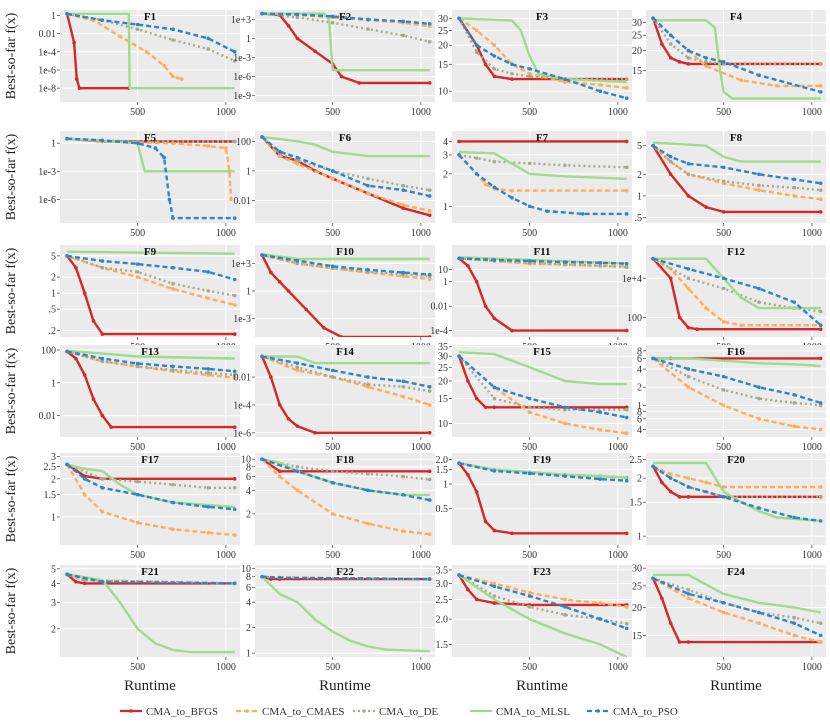 Image resolution: width=830 pixels, height=728 pixels. I want to click on panel-title: F20, so click(736, 460).